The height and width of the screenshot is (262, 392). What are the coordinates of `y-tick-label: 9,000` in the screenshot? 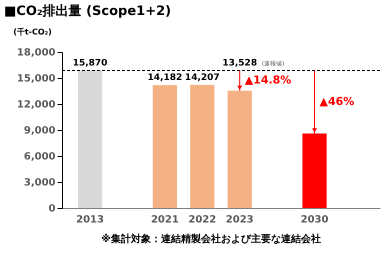 It's located at (40, 131).